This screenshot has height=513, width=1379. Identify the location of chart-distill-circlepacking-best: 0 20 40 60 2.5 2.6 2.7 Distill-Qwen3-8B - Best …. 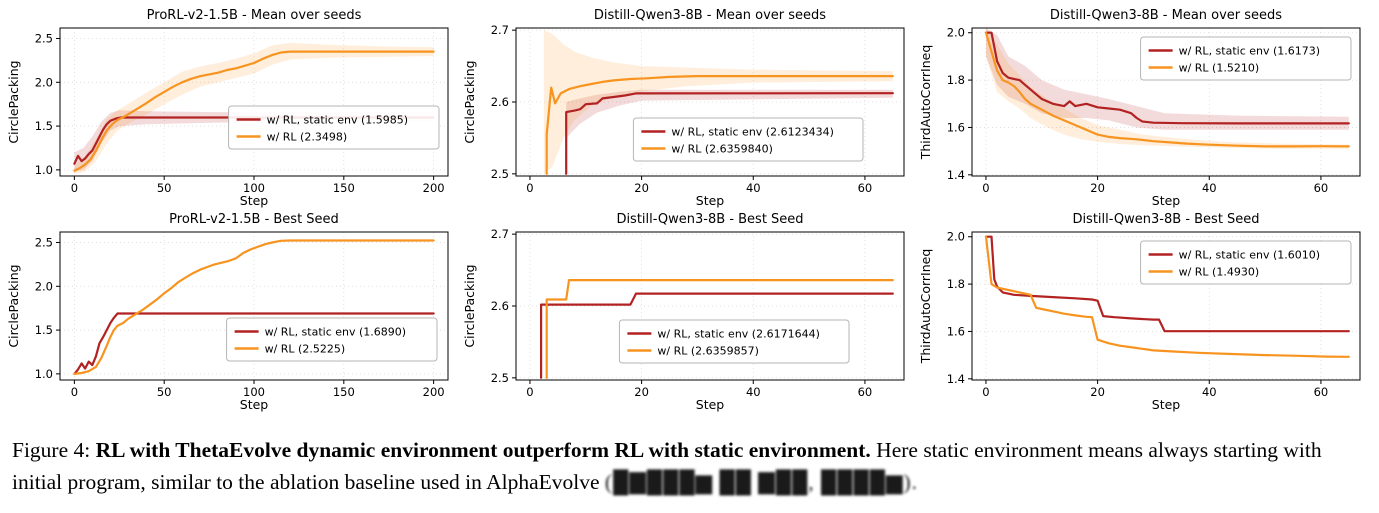
(688, 312).